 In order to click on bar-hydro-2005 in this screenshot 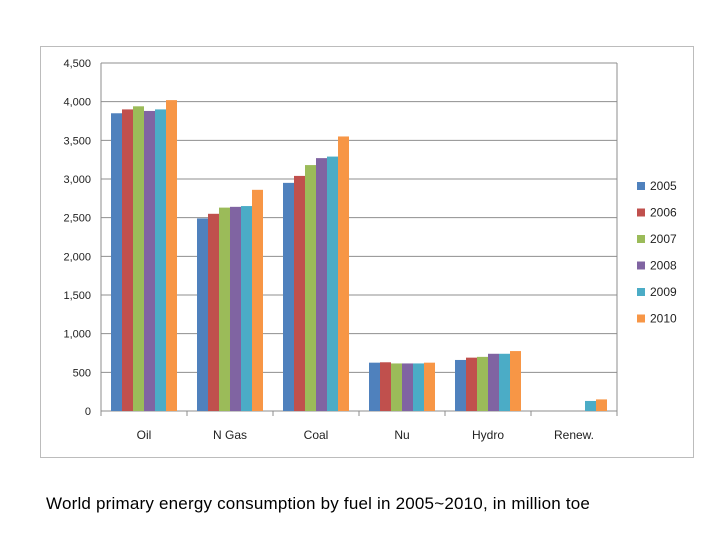, I will do `click(460, 385)`.